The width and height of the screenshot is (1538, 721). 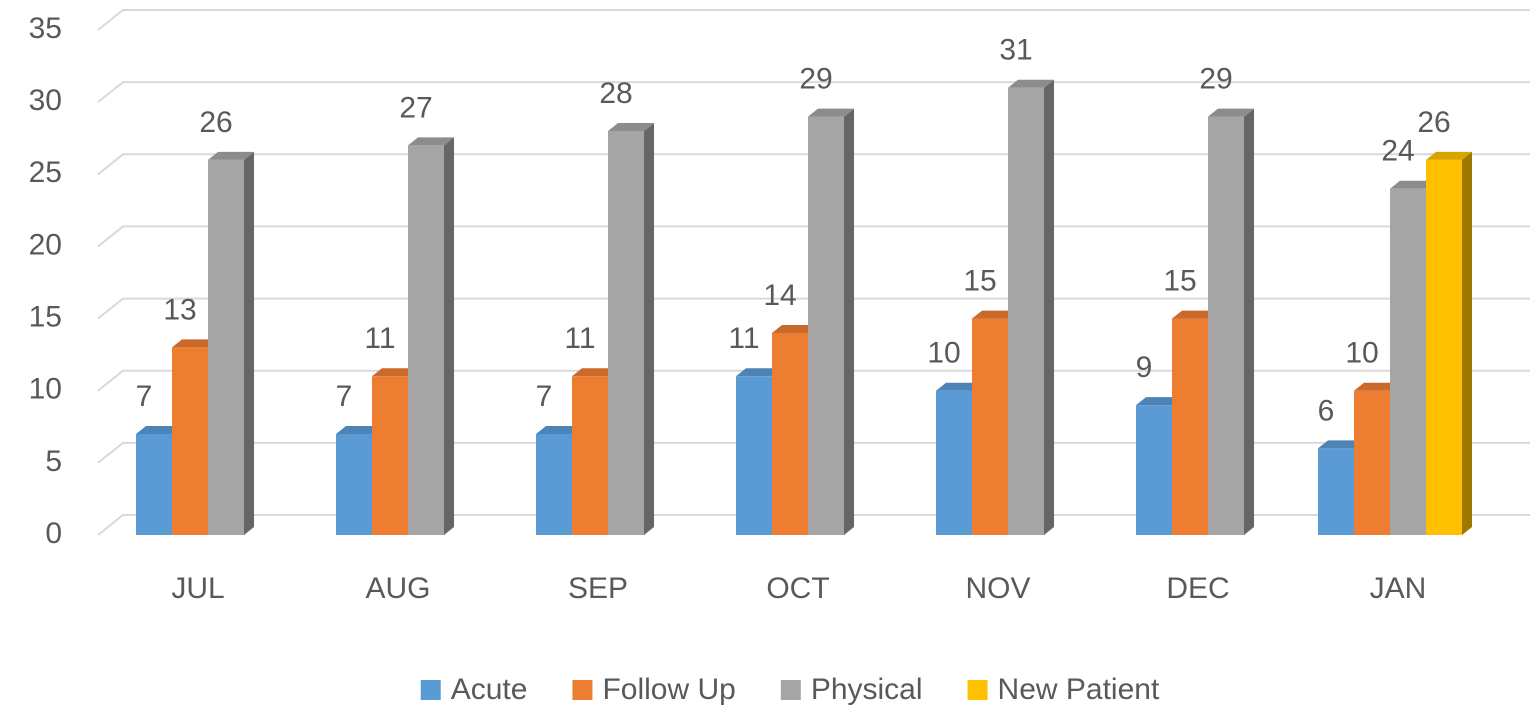 I want to click on data-label: 14, so click(x=779, y=295).